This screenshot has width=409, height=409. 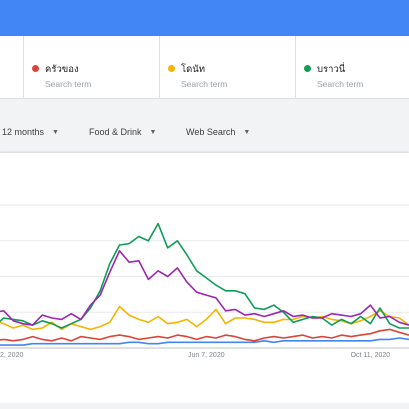 I want to click on search-term-card: บราวนี่ Search term, so click(x=352, y=67).